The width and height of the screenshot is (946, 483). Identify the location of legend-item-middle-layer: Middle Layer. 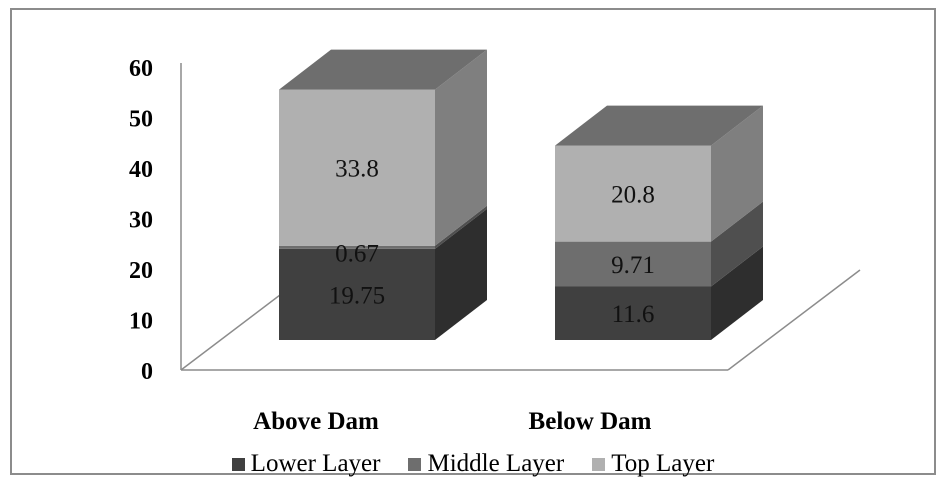
(486, 464).